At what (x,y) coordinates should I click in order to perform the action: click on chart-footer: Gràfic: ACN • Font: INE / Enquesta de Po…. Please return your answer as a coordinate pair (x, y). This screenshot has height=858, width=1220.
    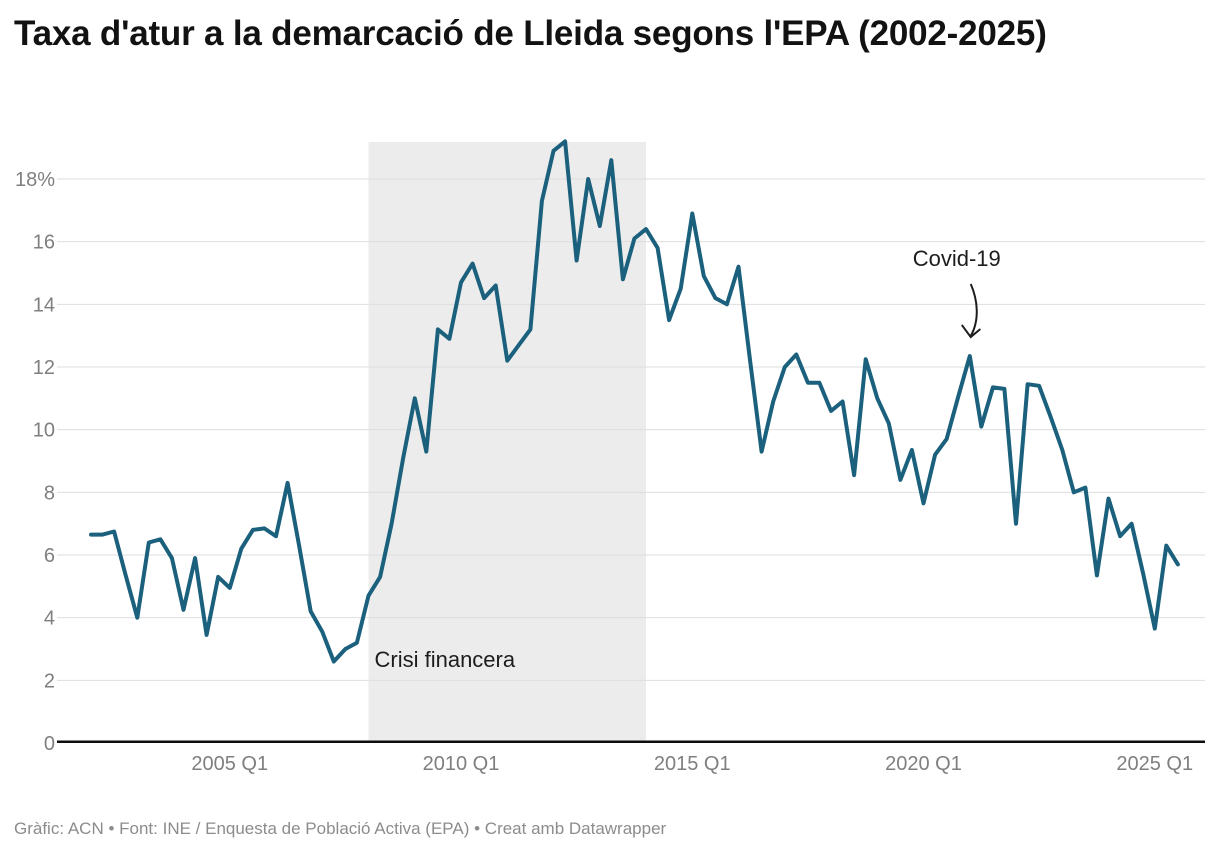
    Looking at the image, I should click on (340, 828).